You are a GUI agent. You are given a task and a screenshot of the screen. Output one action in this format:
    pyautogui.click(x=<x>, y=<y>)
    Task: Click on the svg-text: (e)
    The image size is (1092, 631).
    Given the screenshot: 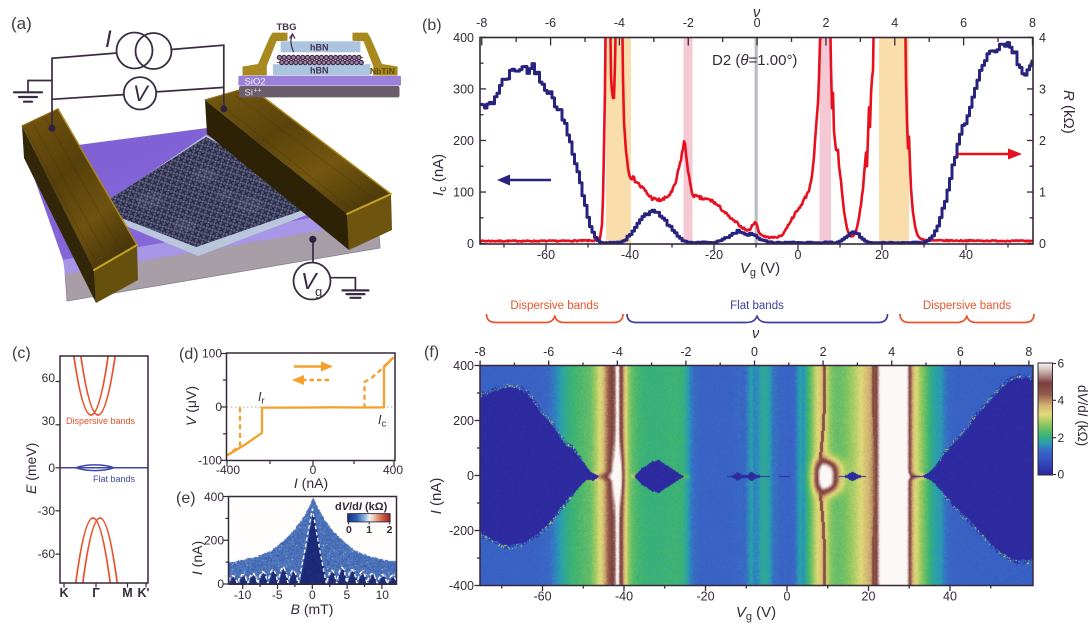 What is the action you would take?
    pyautogui.click(x=186, y=498)
    